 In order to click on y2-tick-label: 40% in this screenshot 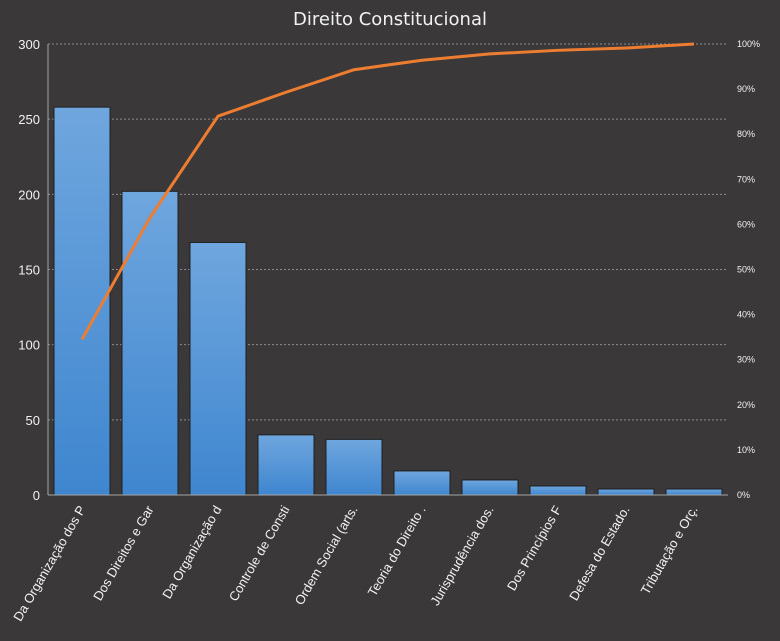, I will do `click(746, 315)`.